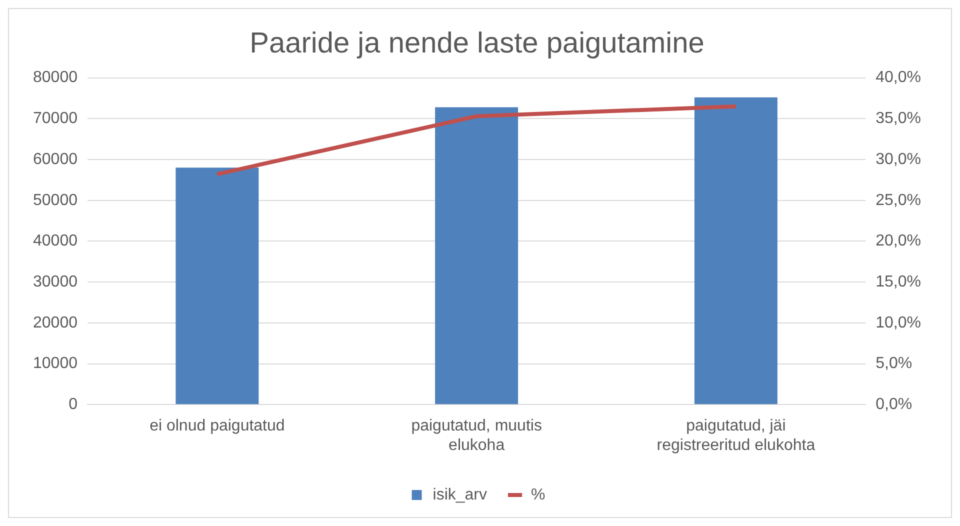 This screenshot has height=526, width=960. I want to click on x-tick-label: paigutatud, muutis elukoha, so click(476, 436).